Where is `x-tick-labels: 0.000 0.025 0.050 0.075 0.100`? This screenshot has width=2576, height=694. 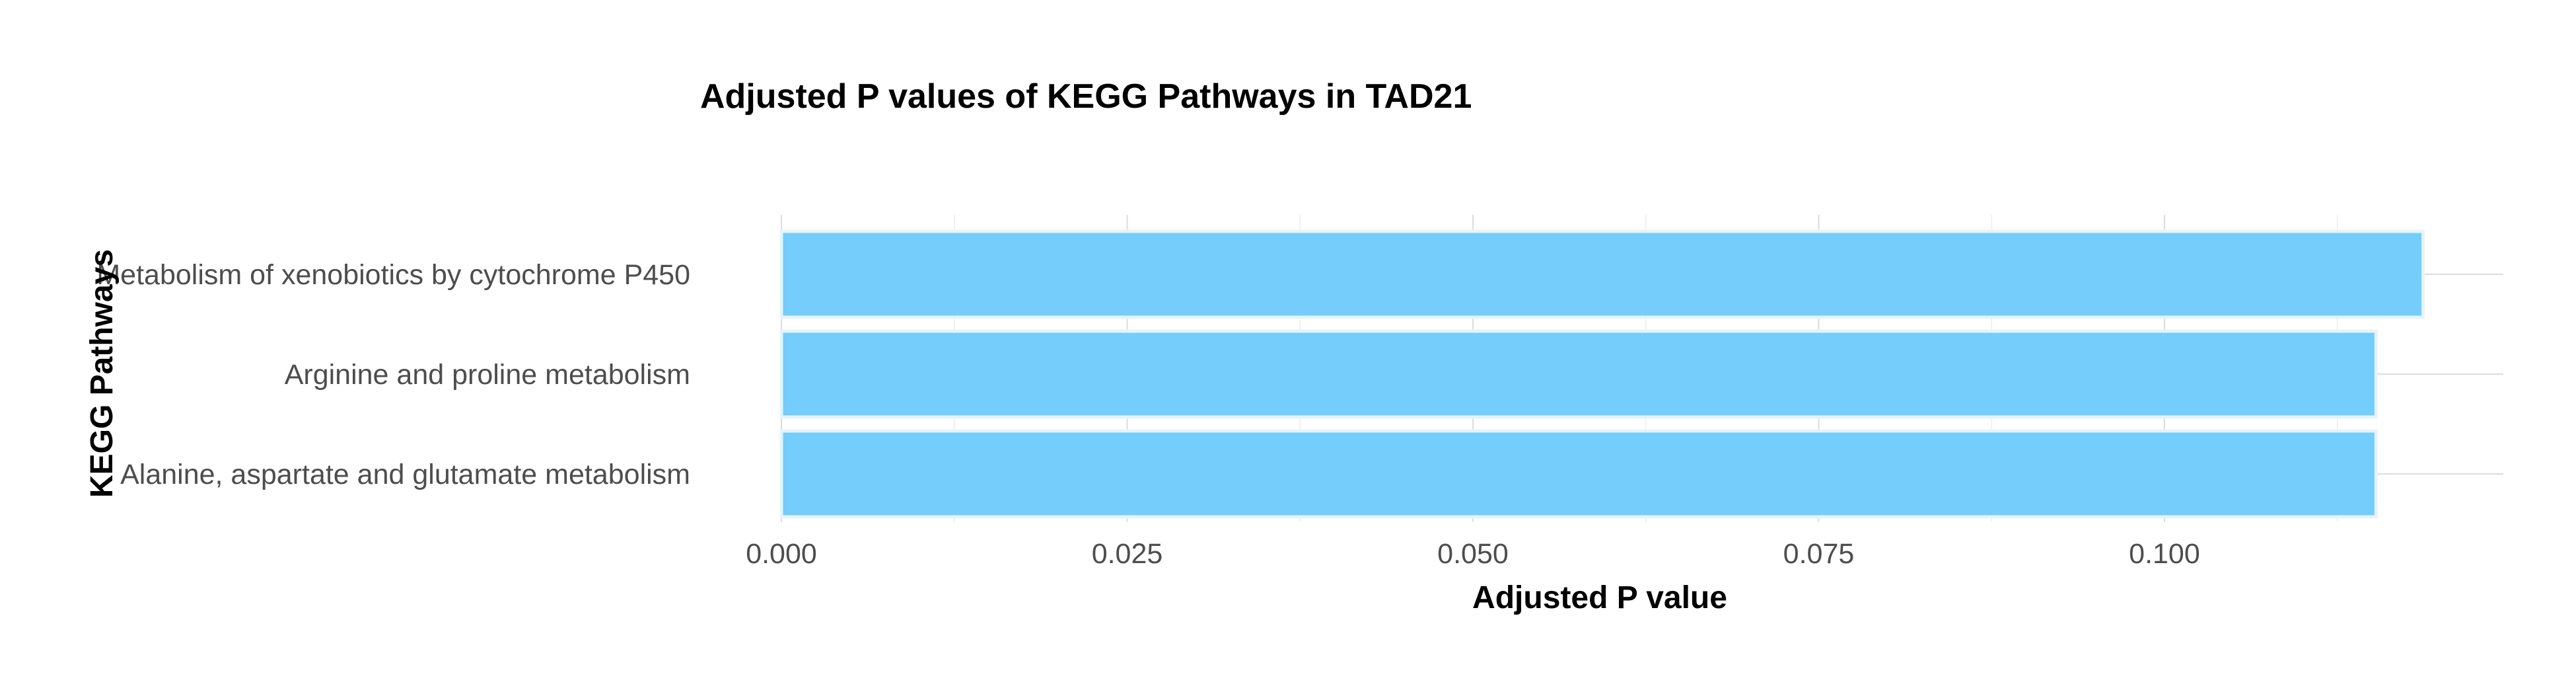
x-tick-labels: 0.000 0.025 0.050 0.075 0.100 is located at coordinates (1473, 554).